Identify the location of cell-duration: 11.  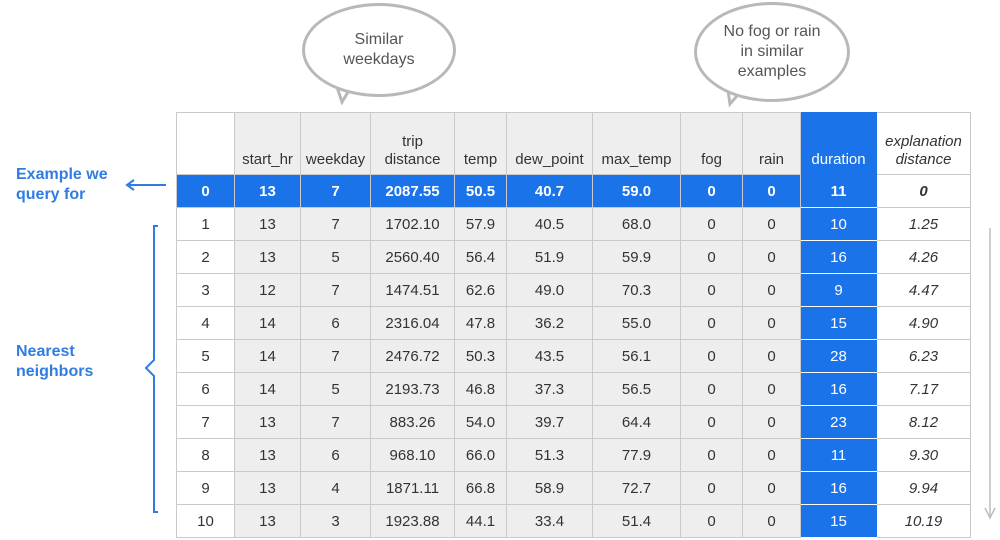
(838, 455).